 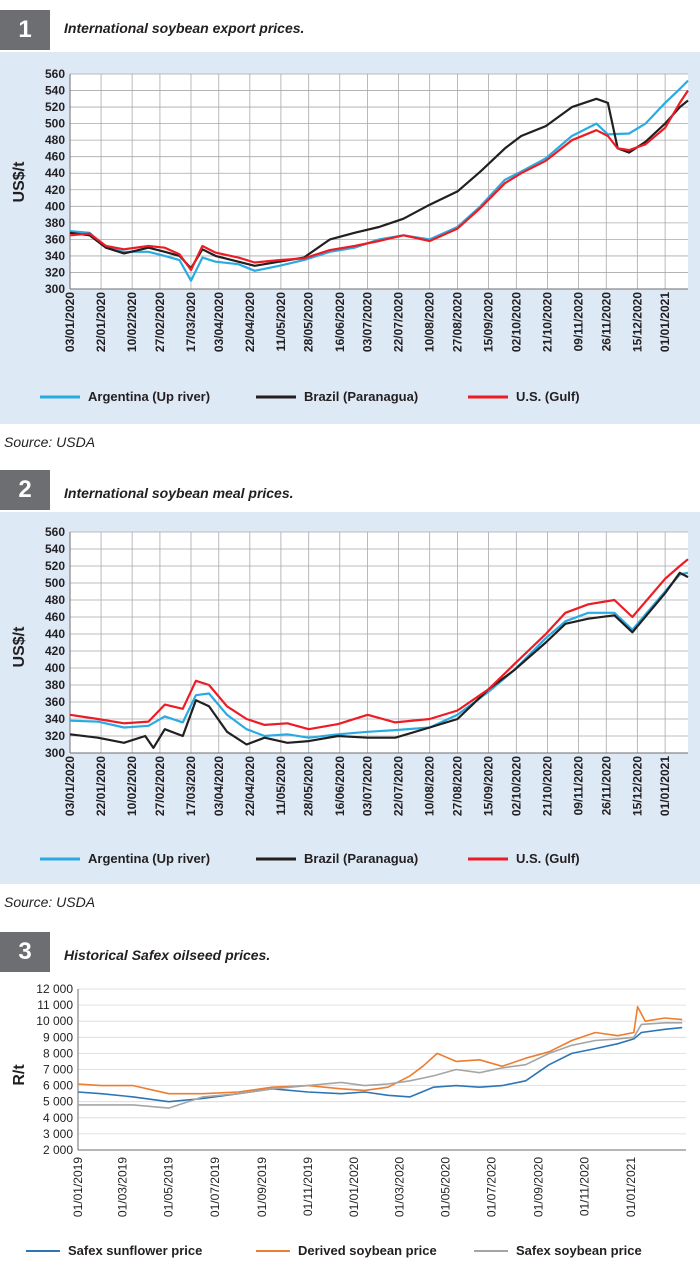 What do you see at coordinates (579, 1250) in the screenshot?
I see `legend-label: Safex soybean price` at bounding box center [579, 1250].